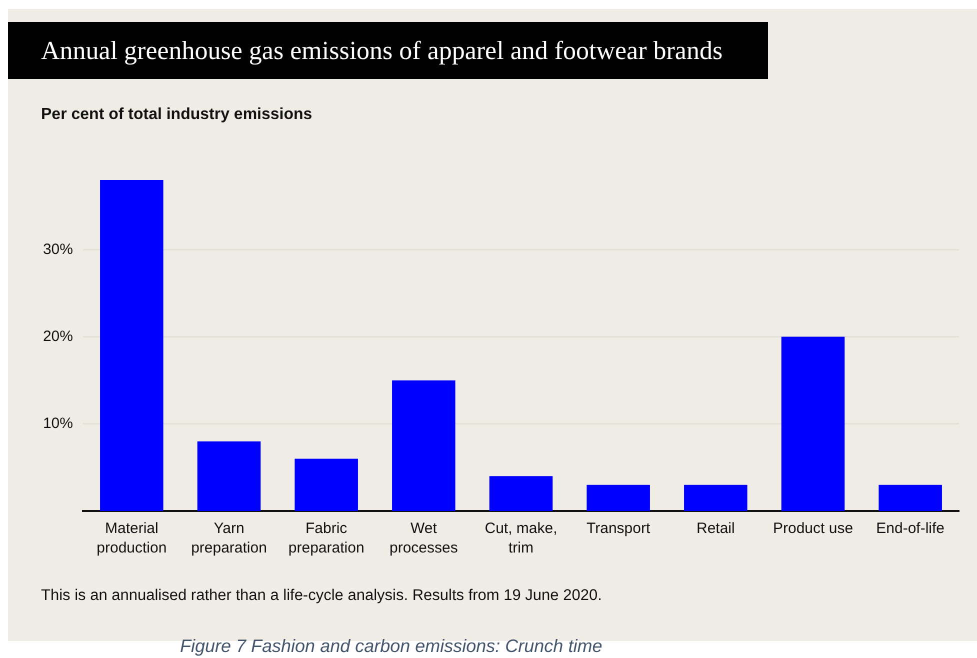 The height and width of the screenshot is (658, 977). What do you see at coordinates (321, 596) in the screenshot?
I see `text: This is an annualised rather than a life-cycle analysis. Results from 19 June 2020.` at bounding box center [321, 596].